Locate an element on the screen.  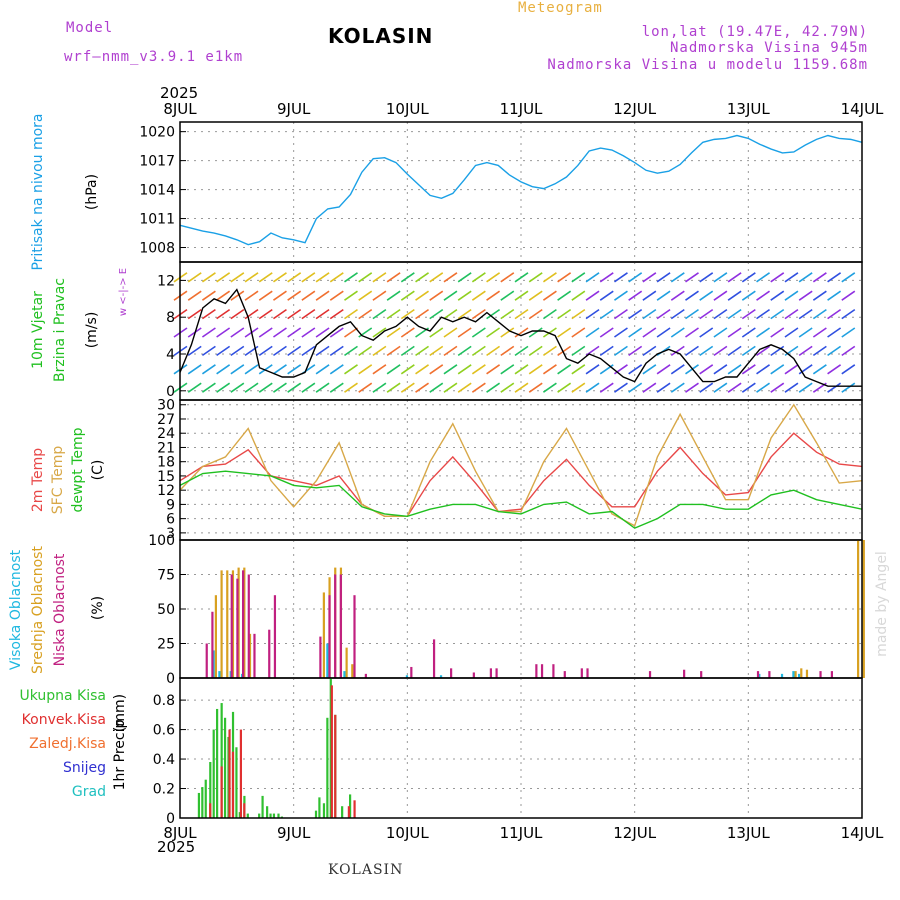
y-label-wind-2: Brzina i Pravac is located at coordinates (60, 330).